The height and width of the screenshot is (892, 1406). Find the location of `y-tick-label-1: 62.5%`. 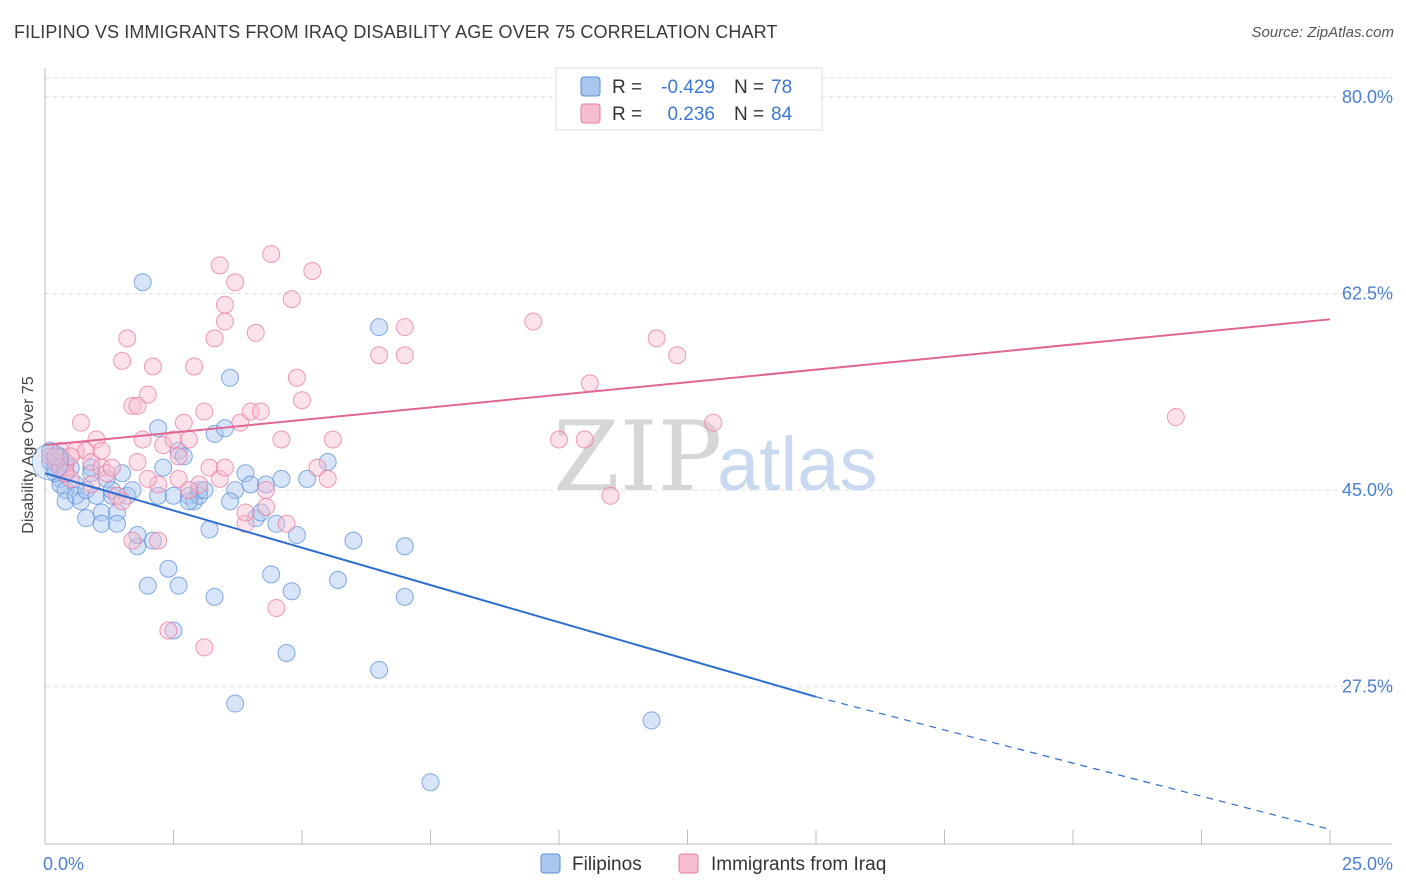

y-tick-label-1: 62.5% is located at coordinates (1367, 293).